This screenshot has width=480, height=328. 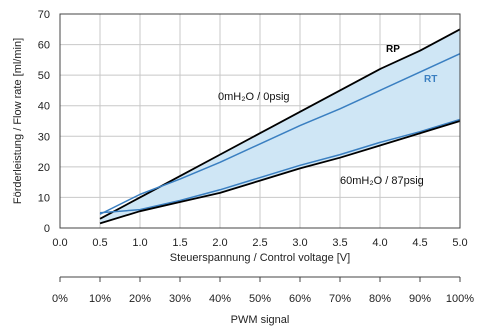 What do you see at coordinates (340, 299) in the screenshot?
I see `pwm-tick-label: 70%` at bounding box center [340, 299].